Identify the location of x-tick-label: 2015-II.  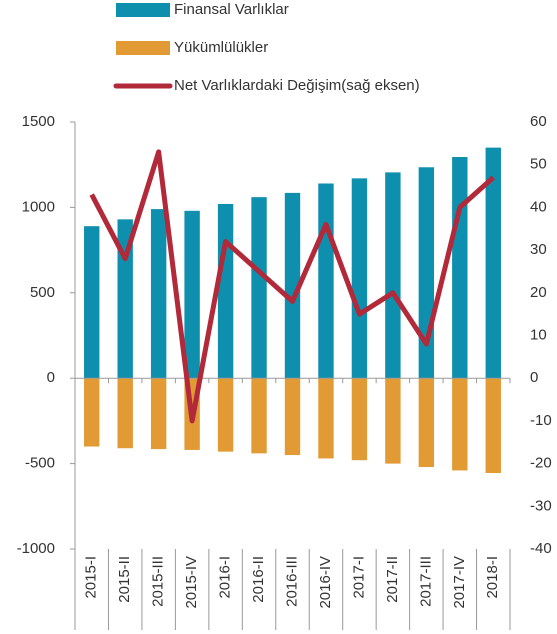
(124, 579).